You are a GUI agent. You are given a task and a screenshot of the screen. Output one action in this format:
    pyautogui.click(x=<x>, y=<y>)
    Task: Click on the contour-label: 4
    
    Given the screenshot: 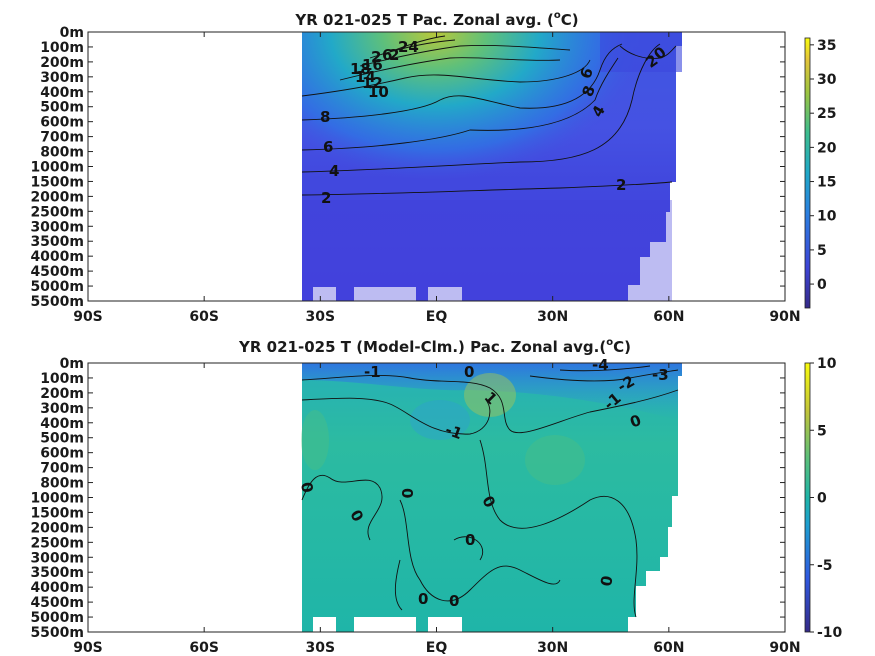 What is the action you would take?
    pyautogui.click(x=334, y=171)
    